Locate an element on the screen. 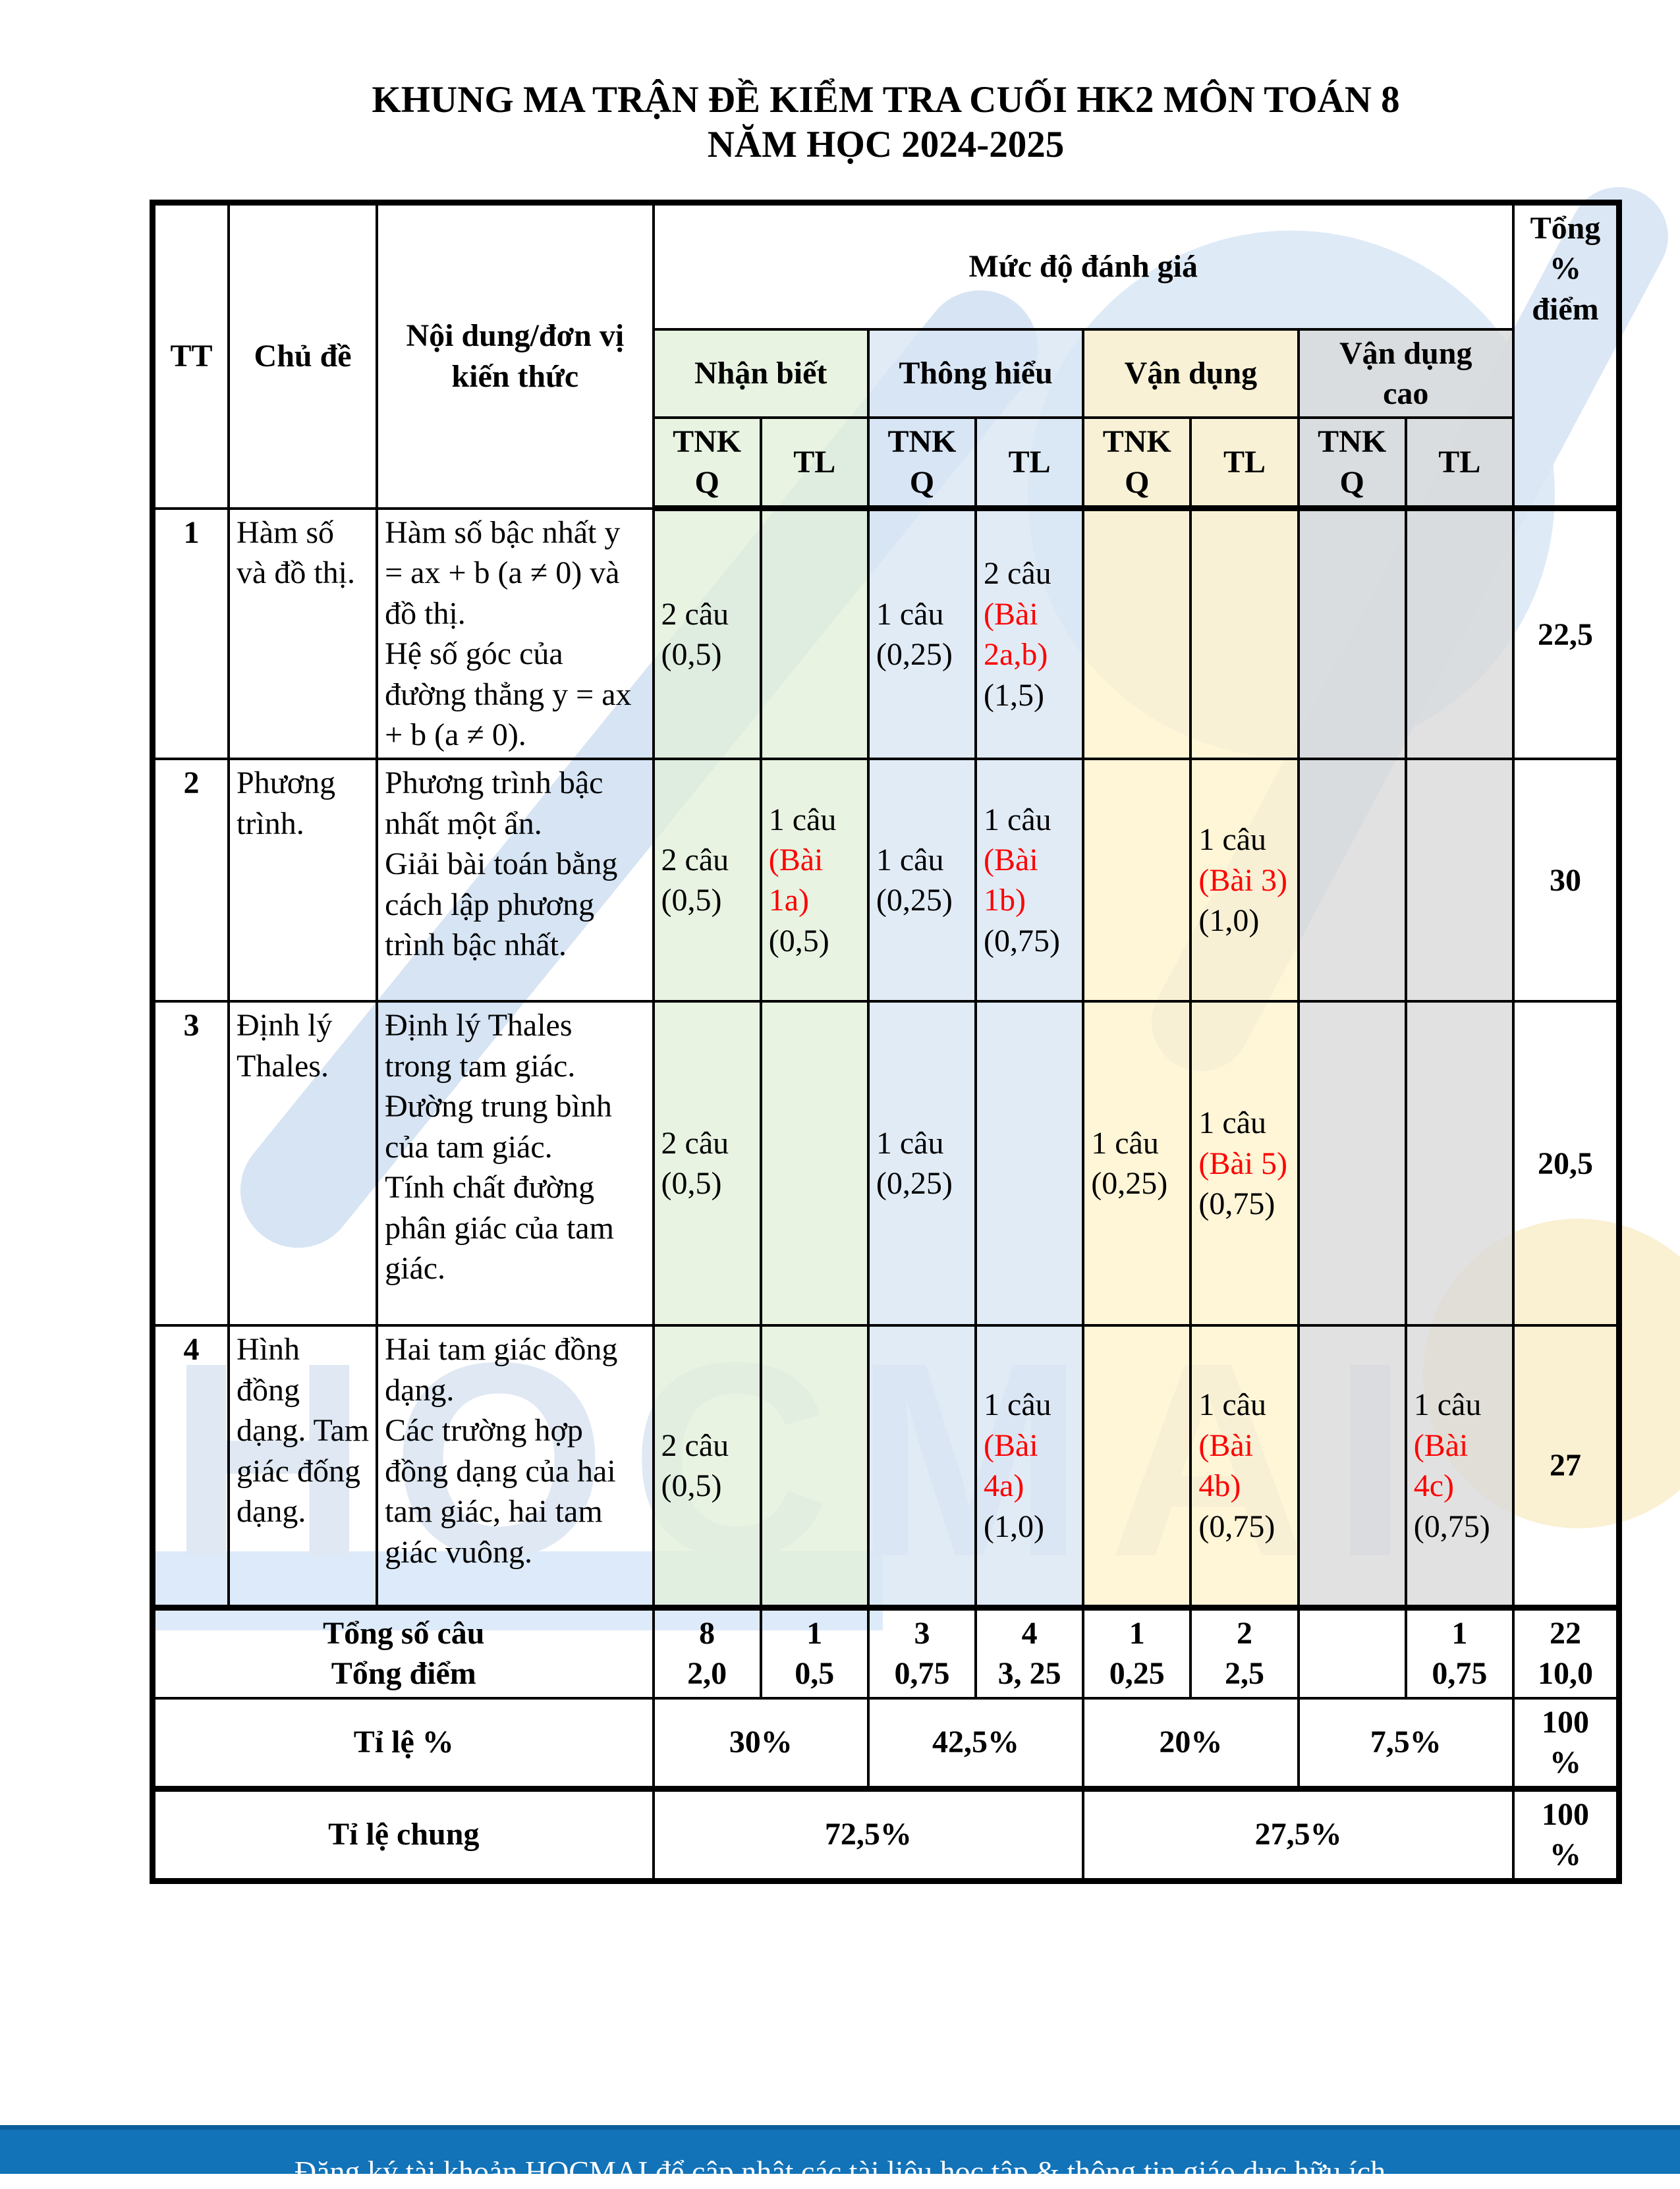  header-tong-phan-tram-diem: Tổng % điểm is located at coordinates (1566, 356).